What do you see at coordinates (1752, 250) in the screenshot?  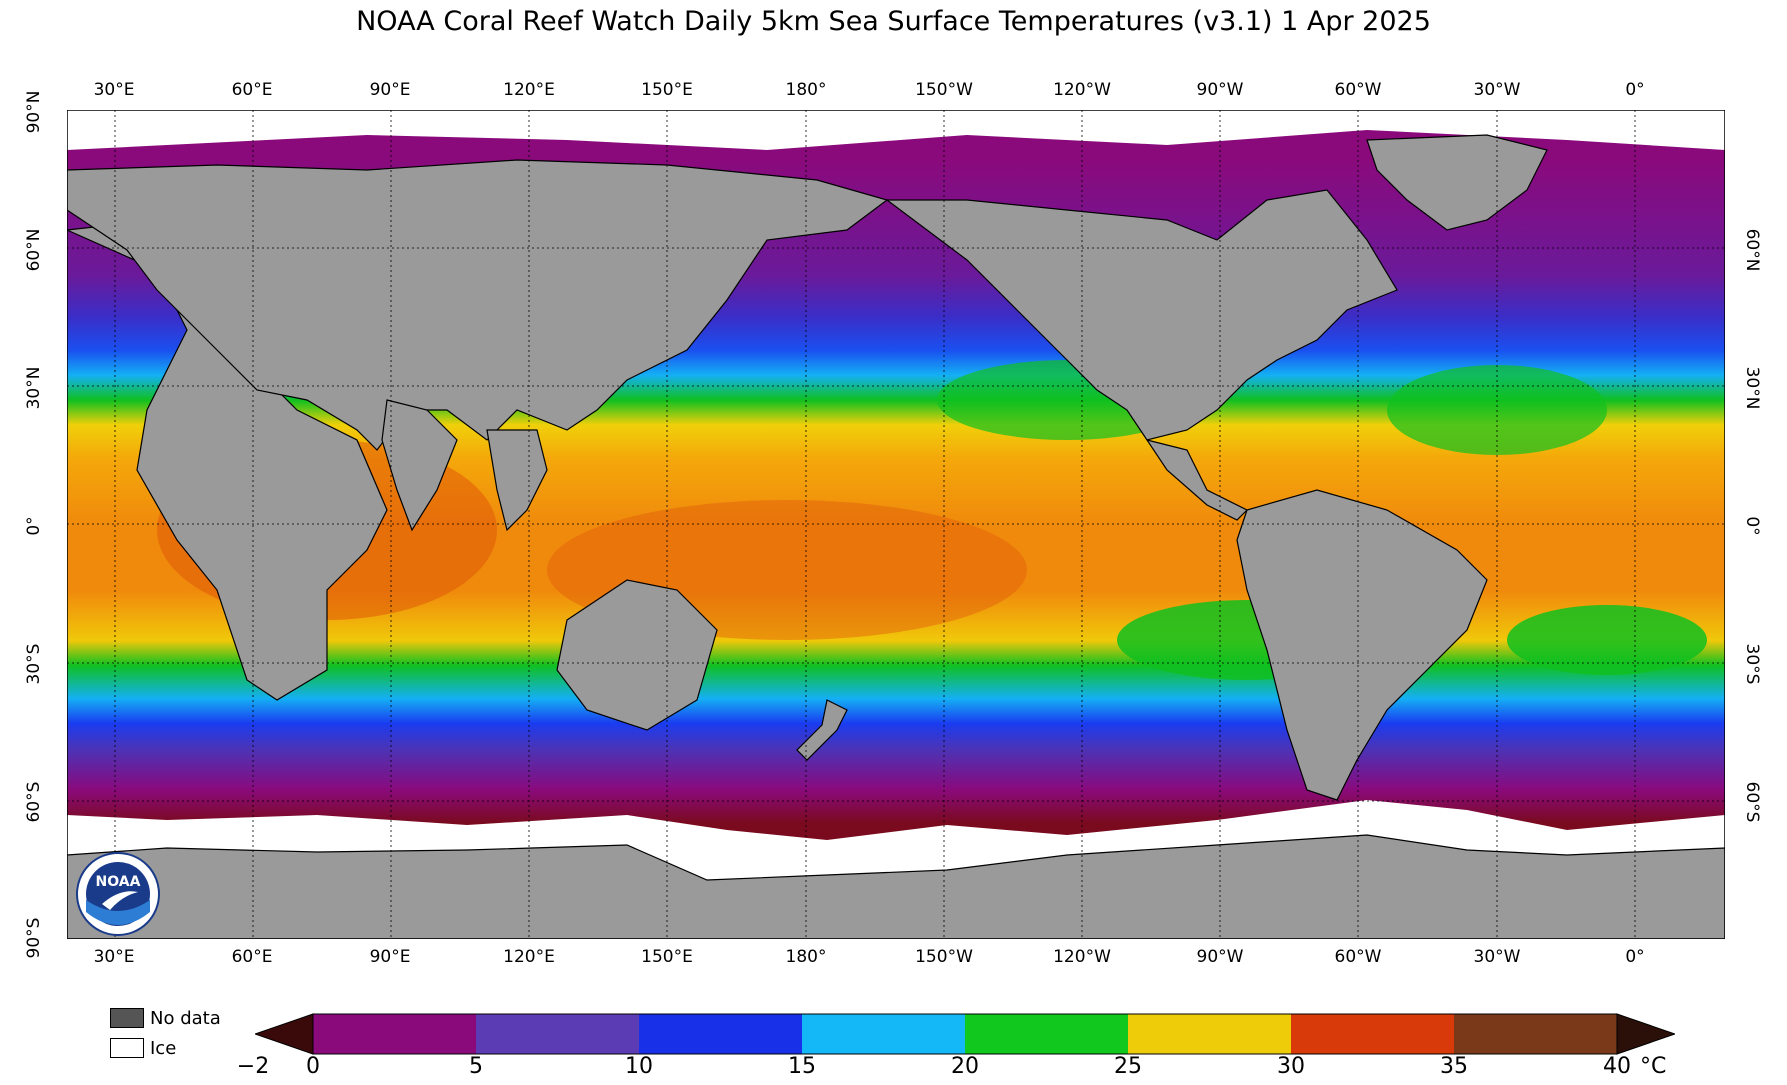 I see `lat-label-right: 60°N` at bounding box center [1752, 250].